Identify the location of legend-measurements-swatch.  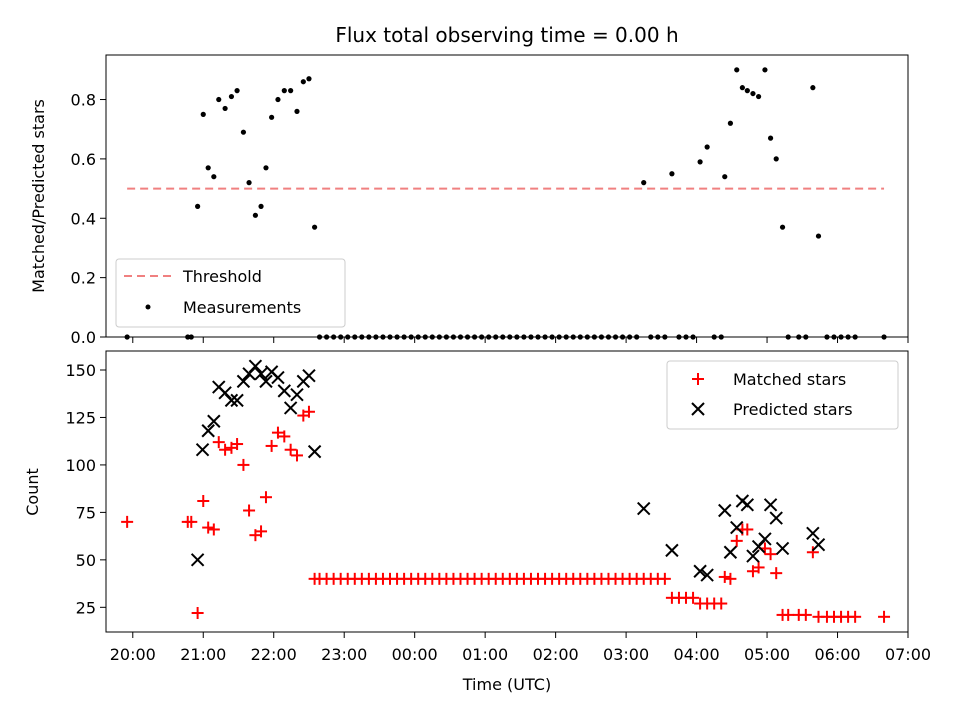
(148, 307).